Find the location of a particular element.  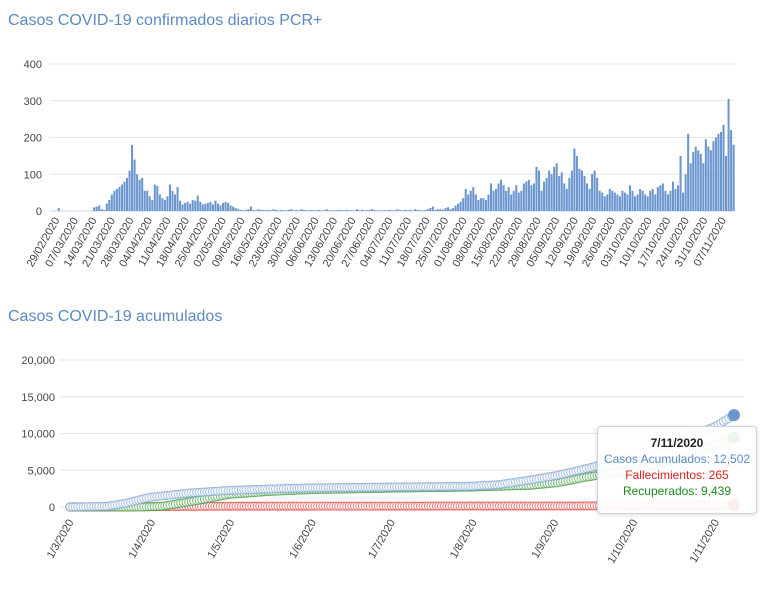

chart2-title: Casos COVID-19 acumulados is located at coordinates (115, 316).